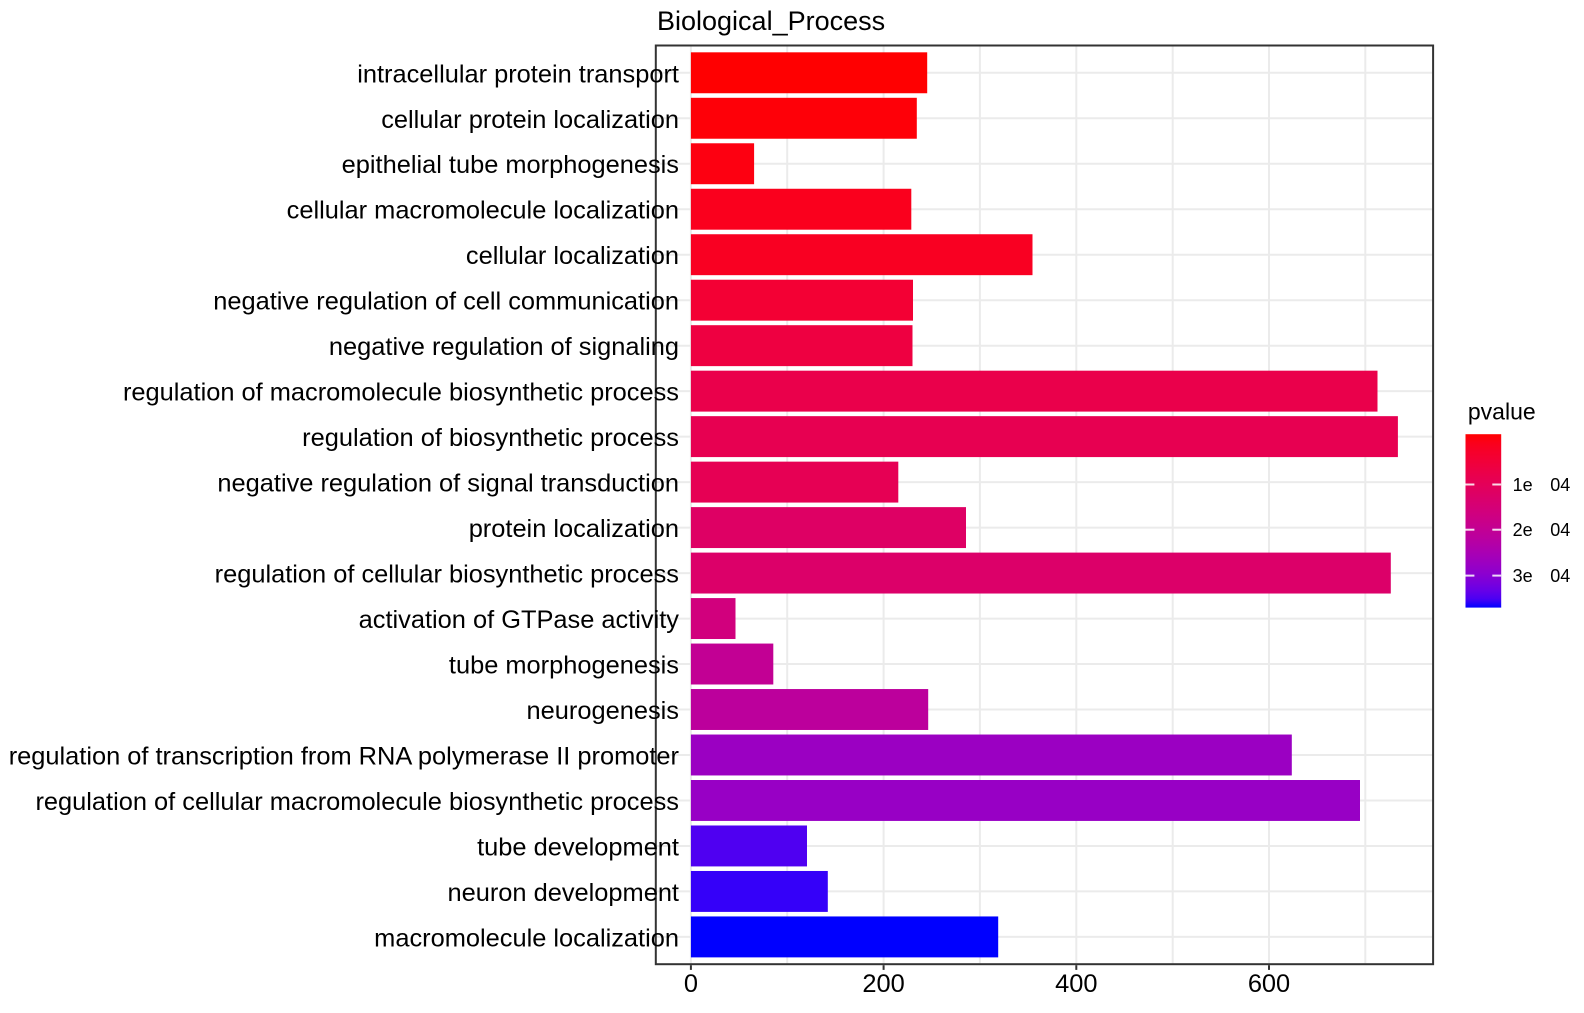 The height and width of the screenshot is (1013, 1584). I want to click on svg-text:negative regulation of signali: negative regulation of signaling, so click(504, 347).